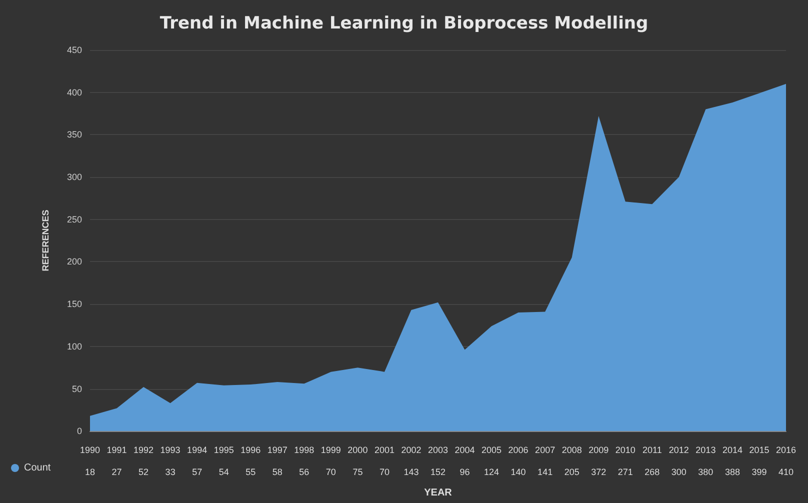 The height and width of the screenshot is (503, 808). I want to click on data-label: 75, so click(357, 472).